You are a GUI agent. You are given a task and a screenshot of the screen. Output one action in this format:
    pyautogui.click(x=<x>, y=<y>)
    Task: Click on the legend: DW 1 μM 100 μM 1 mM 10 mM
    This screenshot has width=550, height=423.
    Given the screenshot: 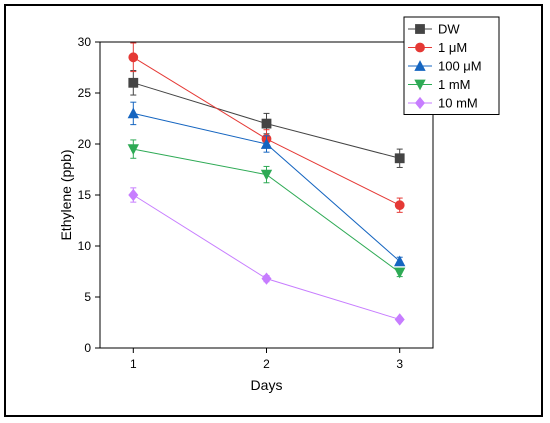 What is the action you would take?
    pyautogui.click(x=451, y=65)
    